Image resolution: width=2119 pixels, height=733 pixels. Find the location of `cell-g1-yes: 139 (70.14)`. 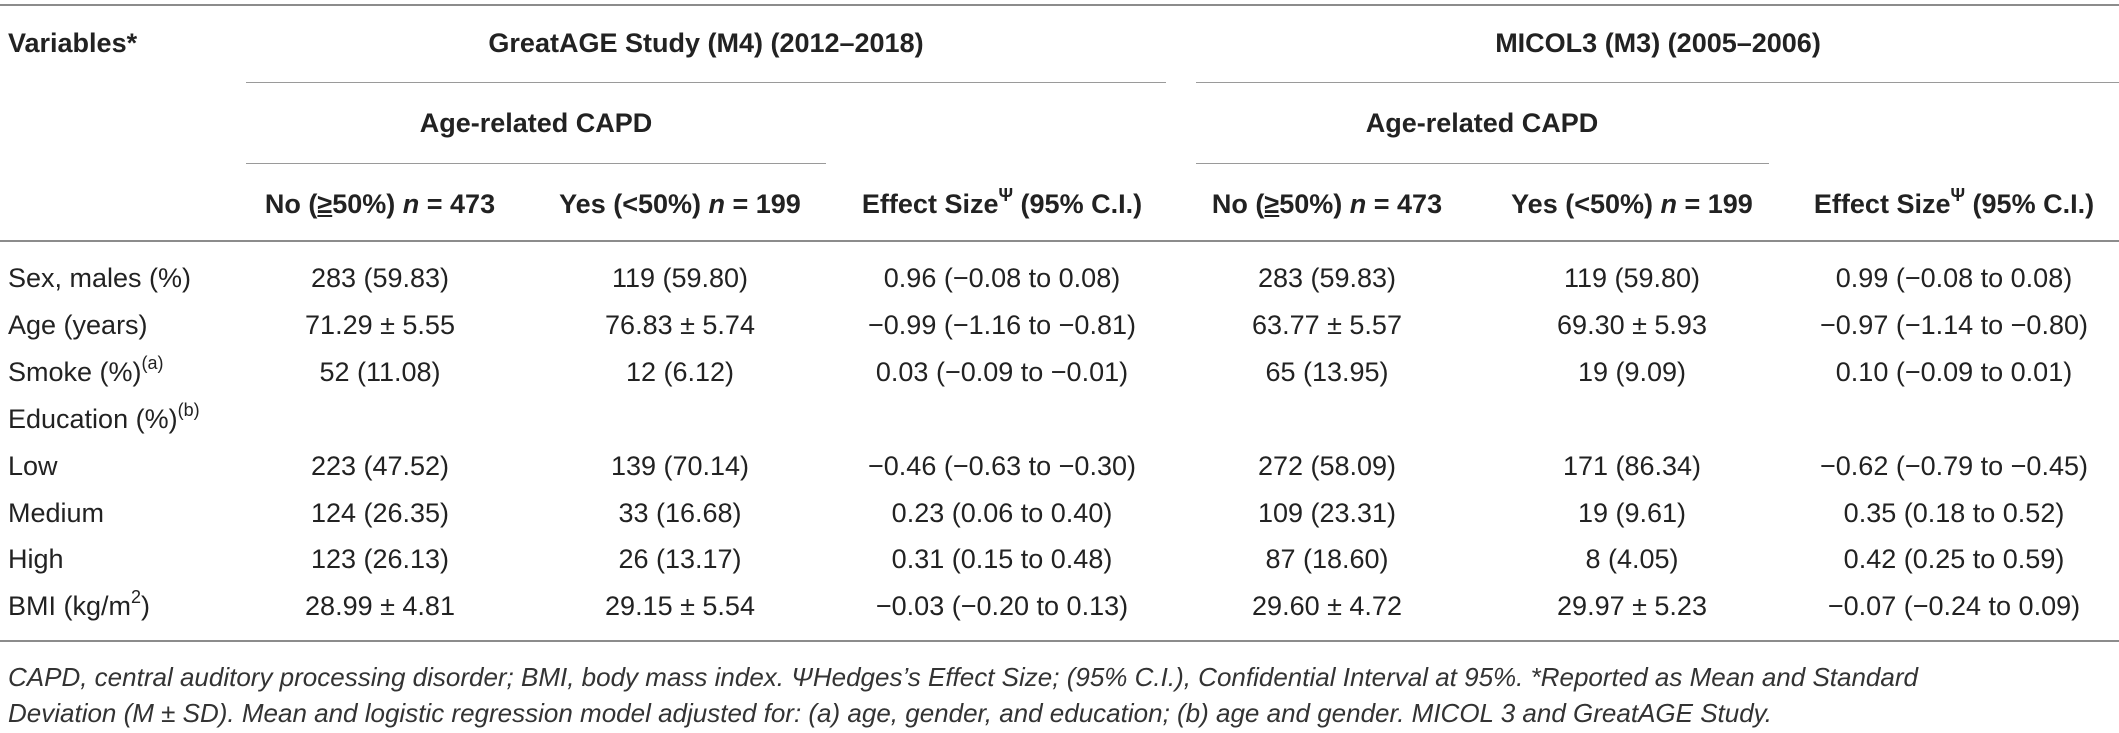

cell-g1-yes: 139 (70.14) is located at coordinates (680, 466).